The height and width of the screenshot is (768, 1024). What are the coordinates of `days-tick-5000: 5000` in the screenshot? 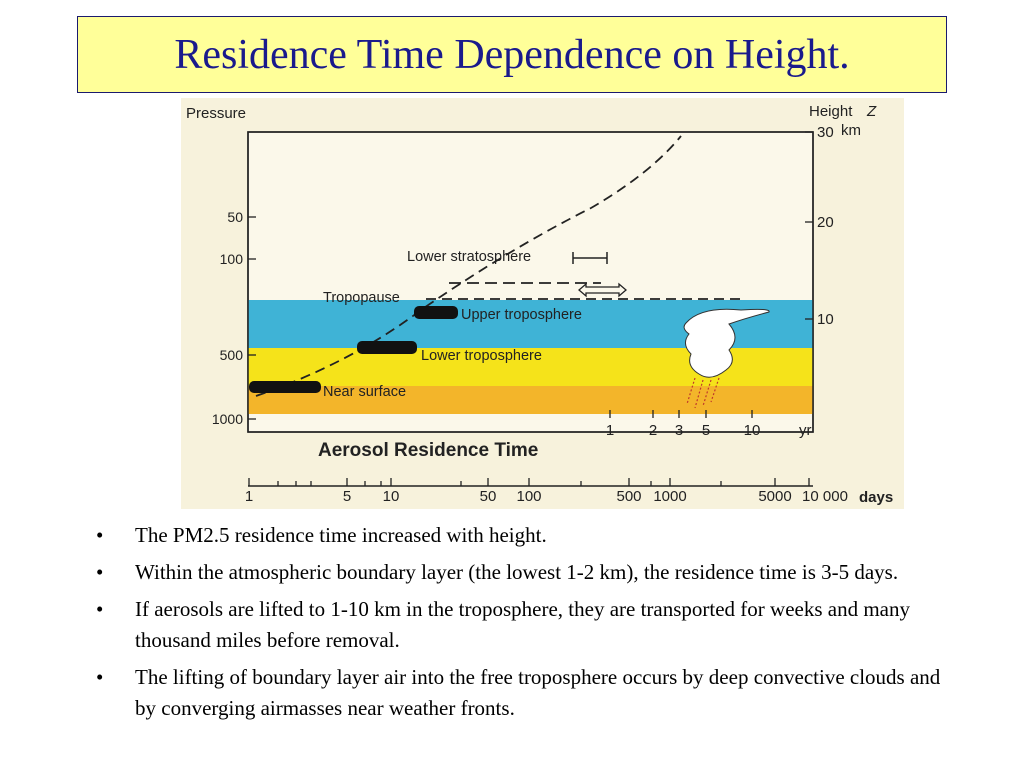 It's located at (774, 496).